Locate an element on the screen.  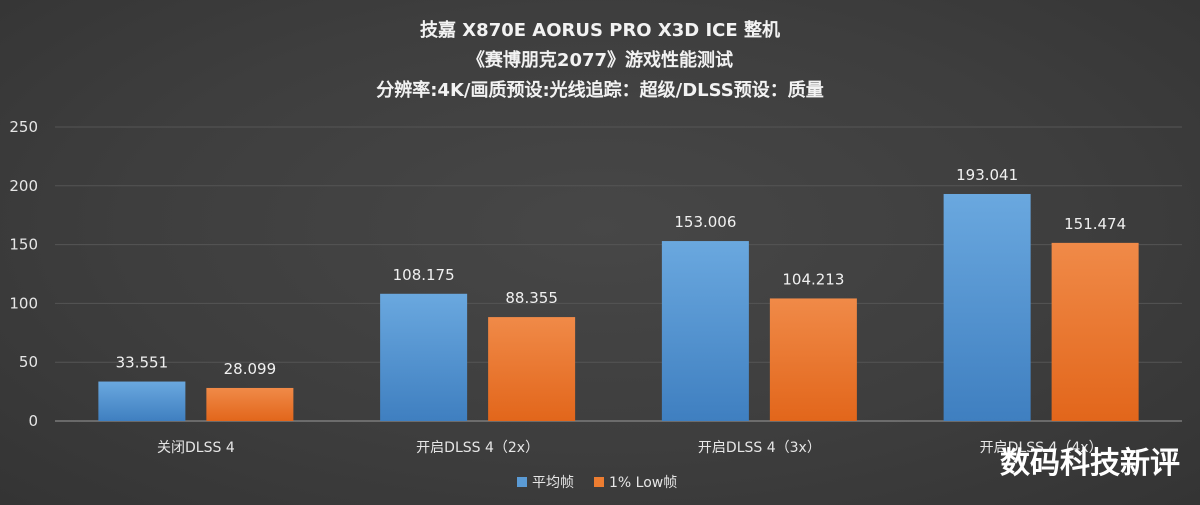
y-tick-label: 200 is located at coordinates (23, 186).